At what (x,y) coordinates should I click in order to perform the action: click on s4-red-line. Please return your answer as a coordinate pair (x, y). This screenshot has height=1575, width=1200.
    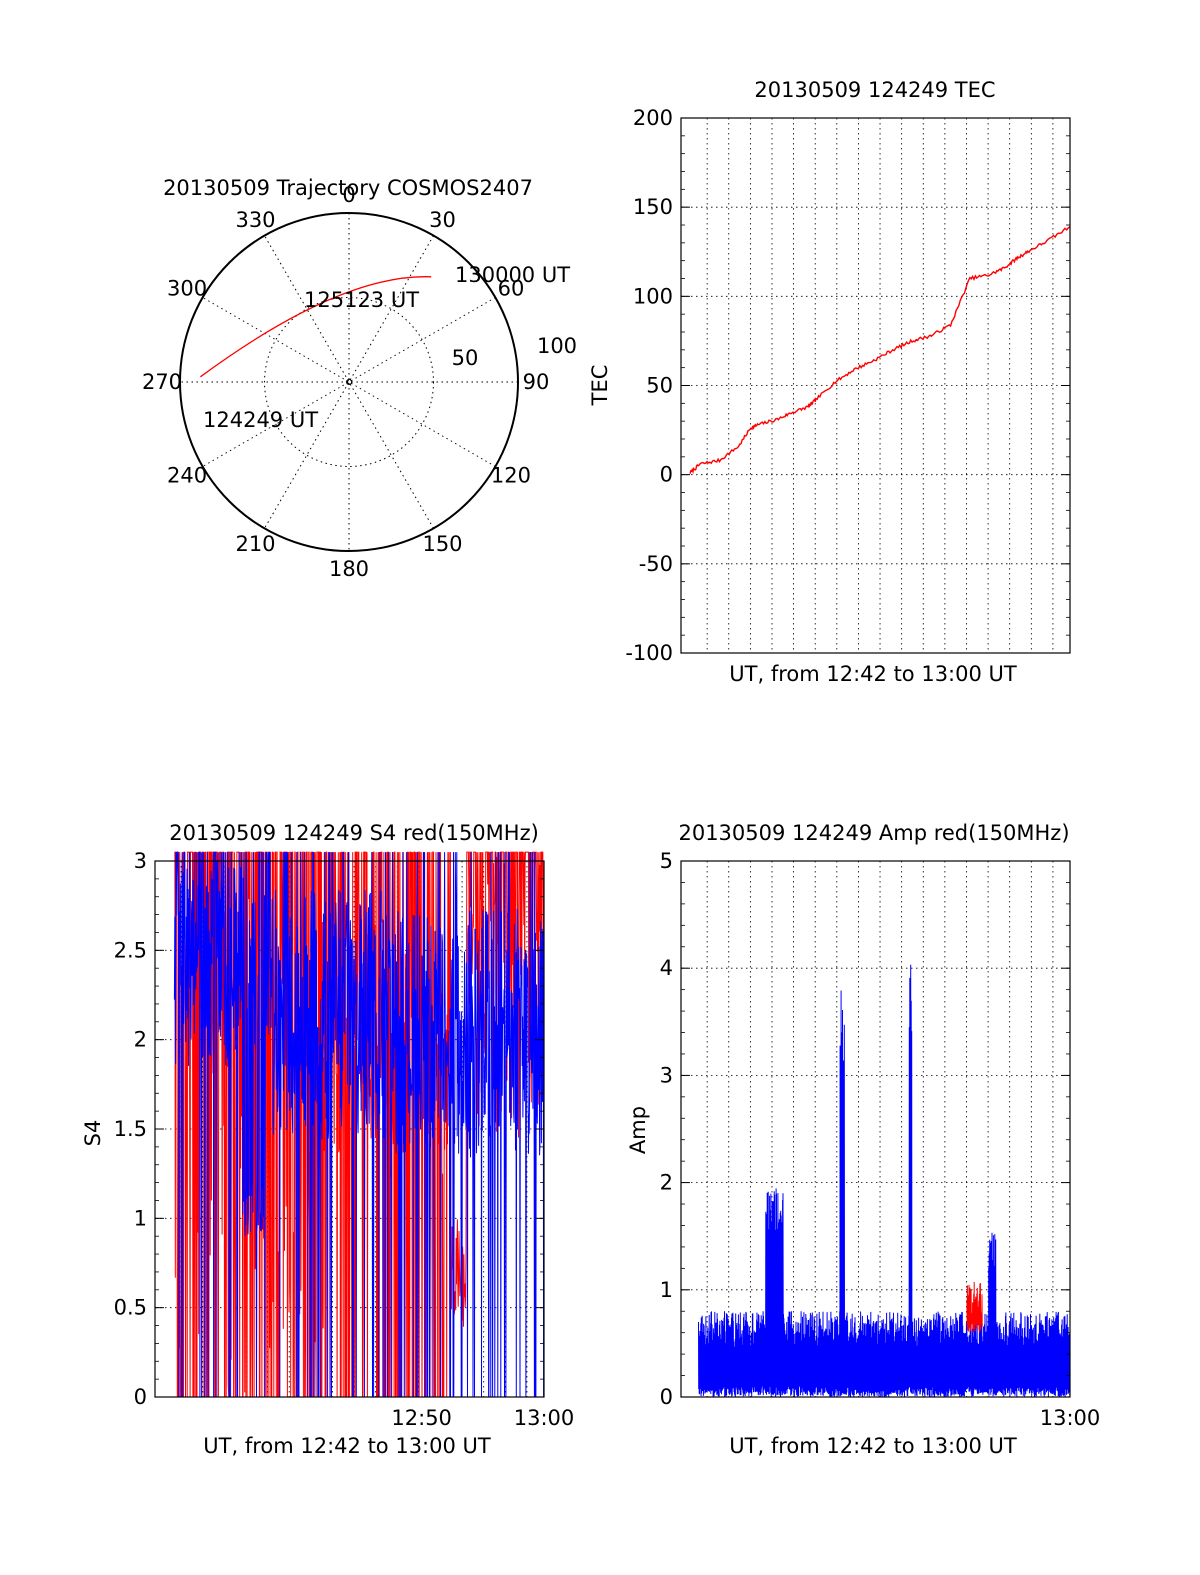
    Looking at the image, I should click on (359, 1124).